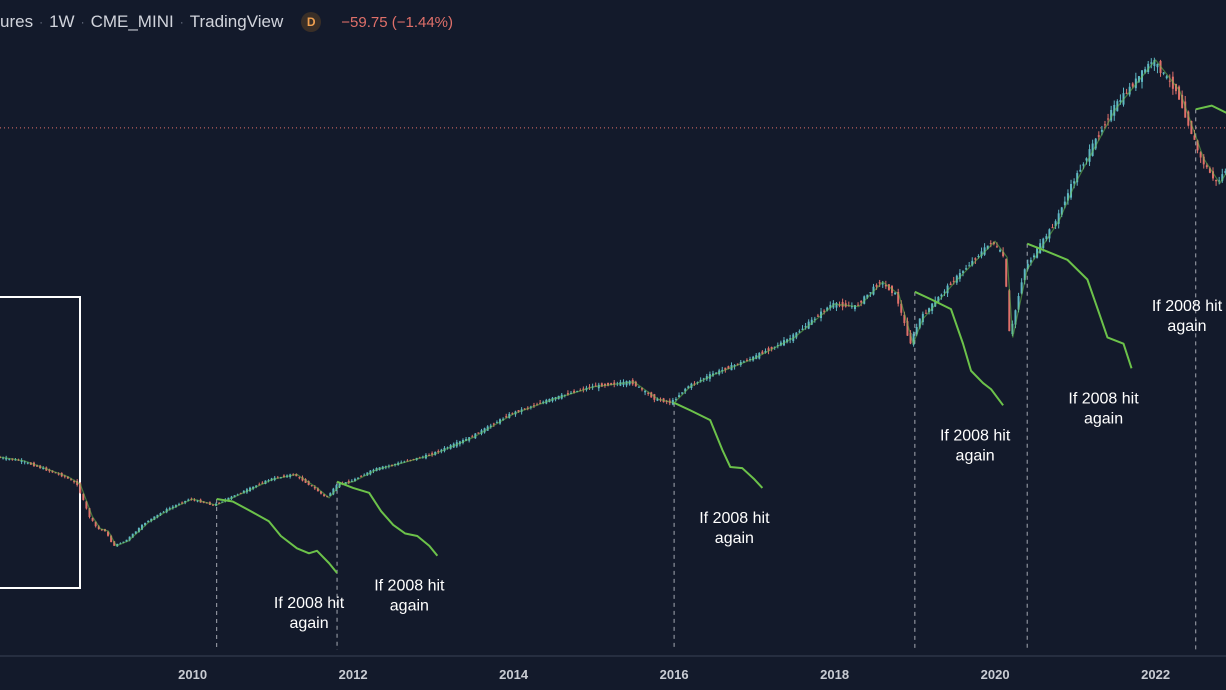 The image size is (1226, 690). I want to click on interval-label: 1W, so click(62, 21).